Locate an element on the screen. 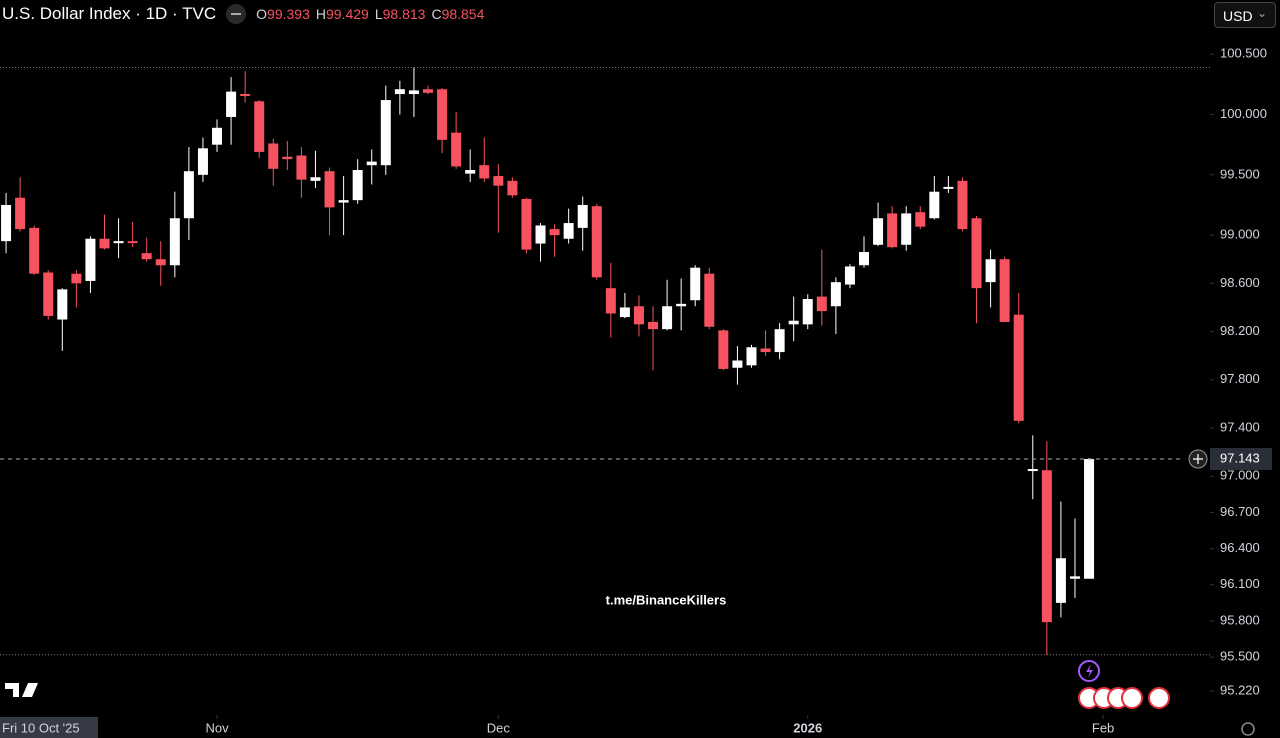 Image resolution: width=1280 pixels, height=738 pixels. x-tick-label: Nov is located at coordinates (217, 727).